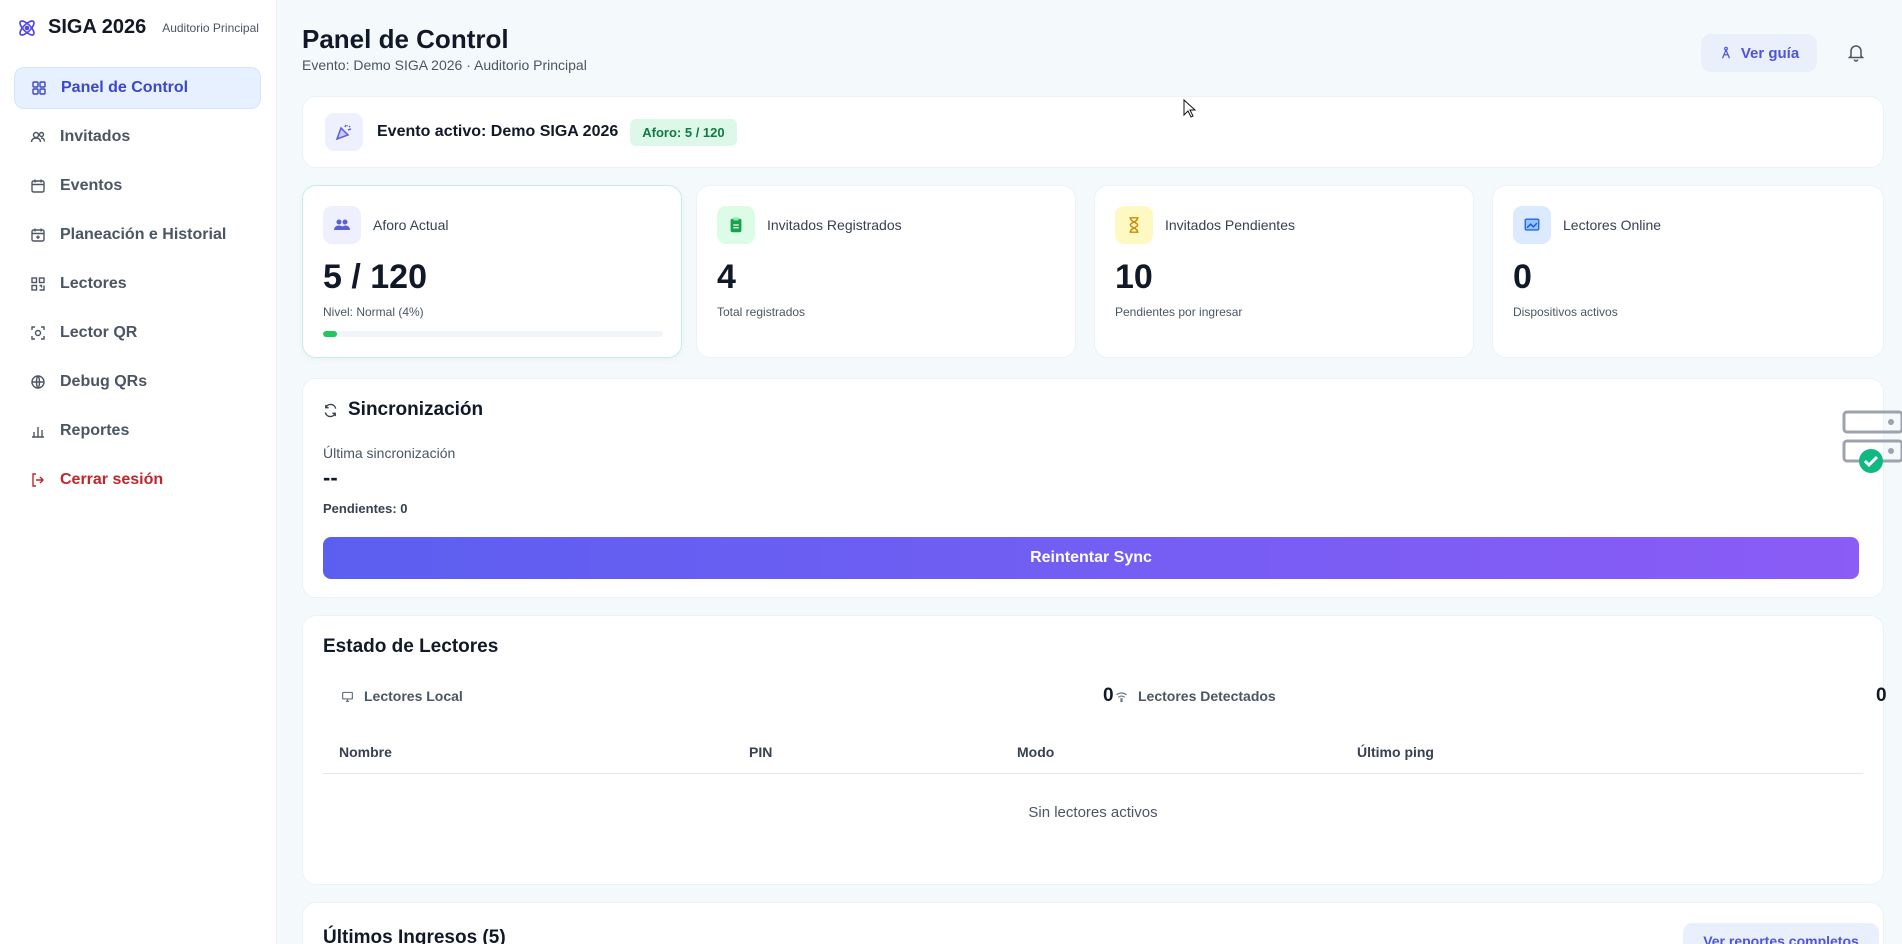  Describe the element at coordinates (1856, 52) in the screenshot. I see `bell-icon` at that location.